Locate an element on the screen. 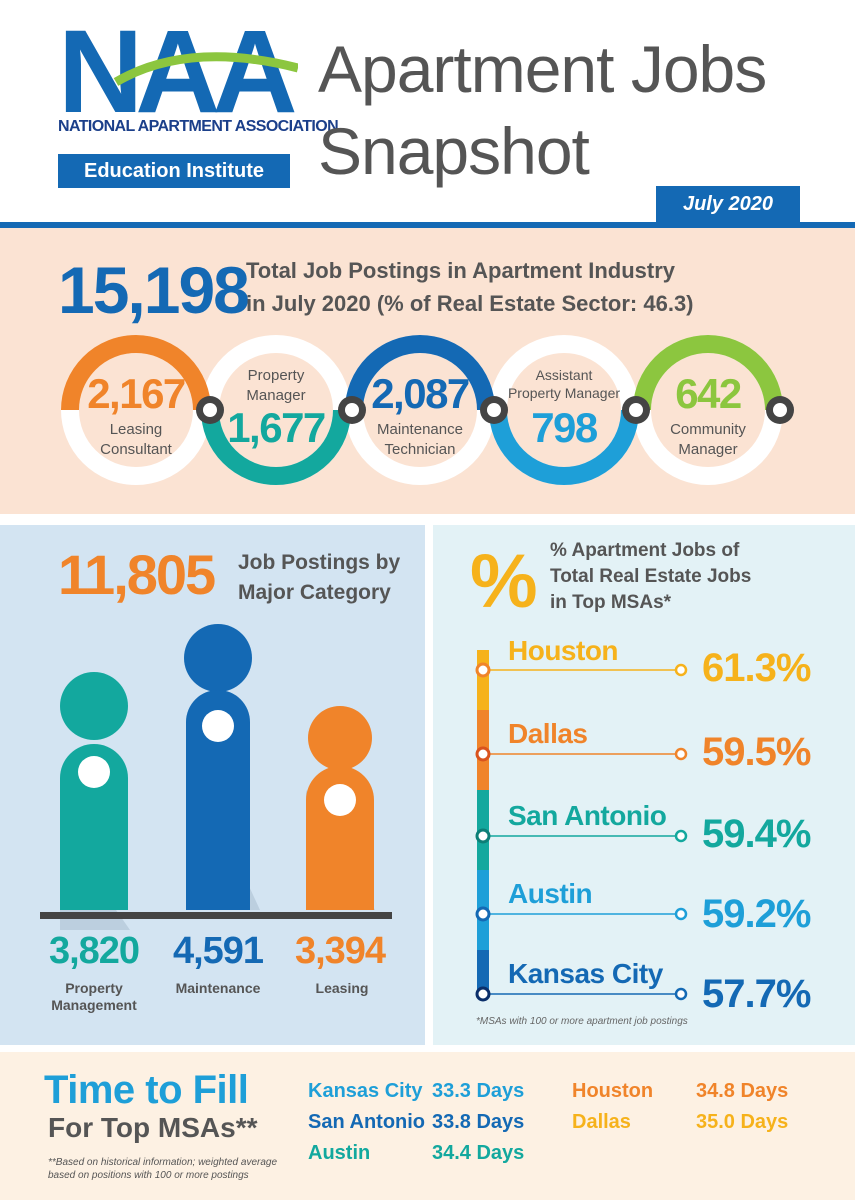 This screenshot has width=855, height=1200. msa-caption-line: Total Real Estate Jobs is located at coordinates (651, 576).